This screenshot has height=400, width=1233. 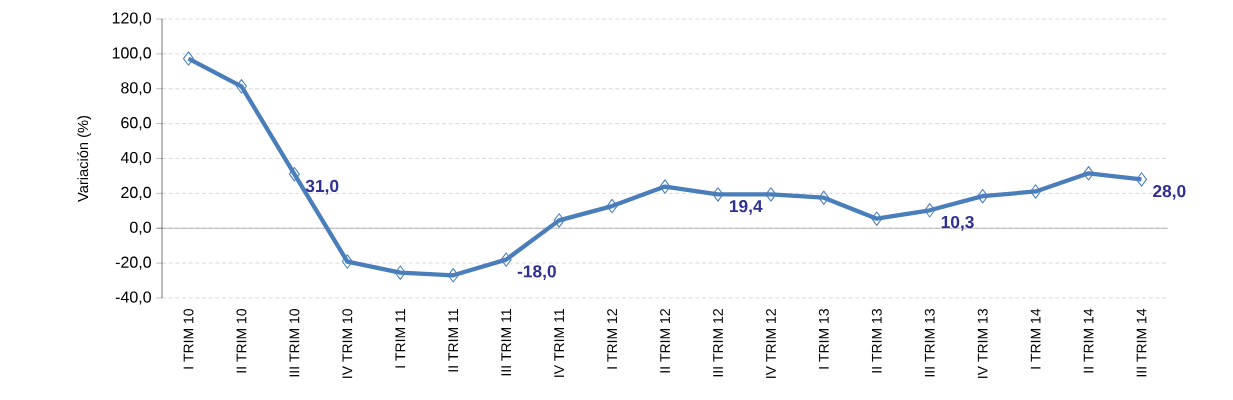 I want to click on x-tick-label: III TRIM 10, so click(x=294, y=342).